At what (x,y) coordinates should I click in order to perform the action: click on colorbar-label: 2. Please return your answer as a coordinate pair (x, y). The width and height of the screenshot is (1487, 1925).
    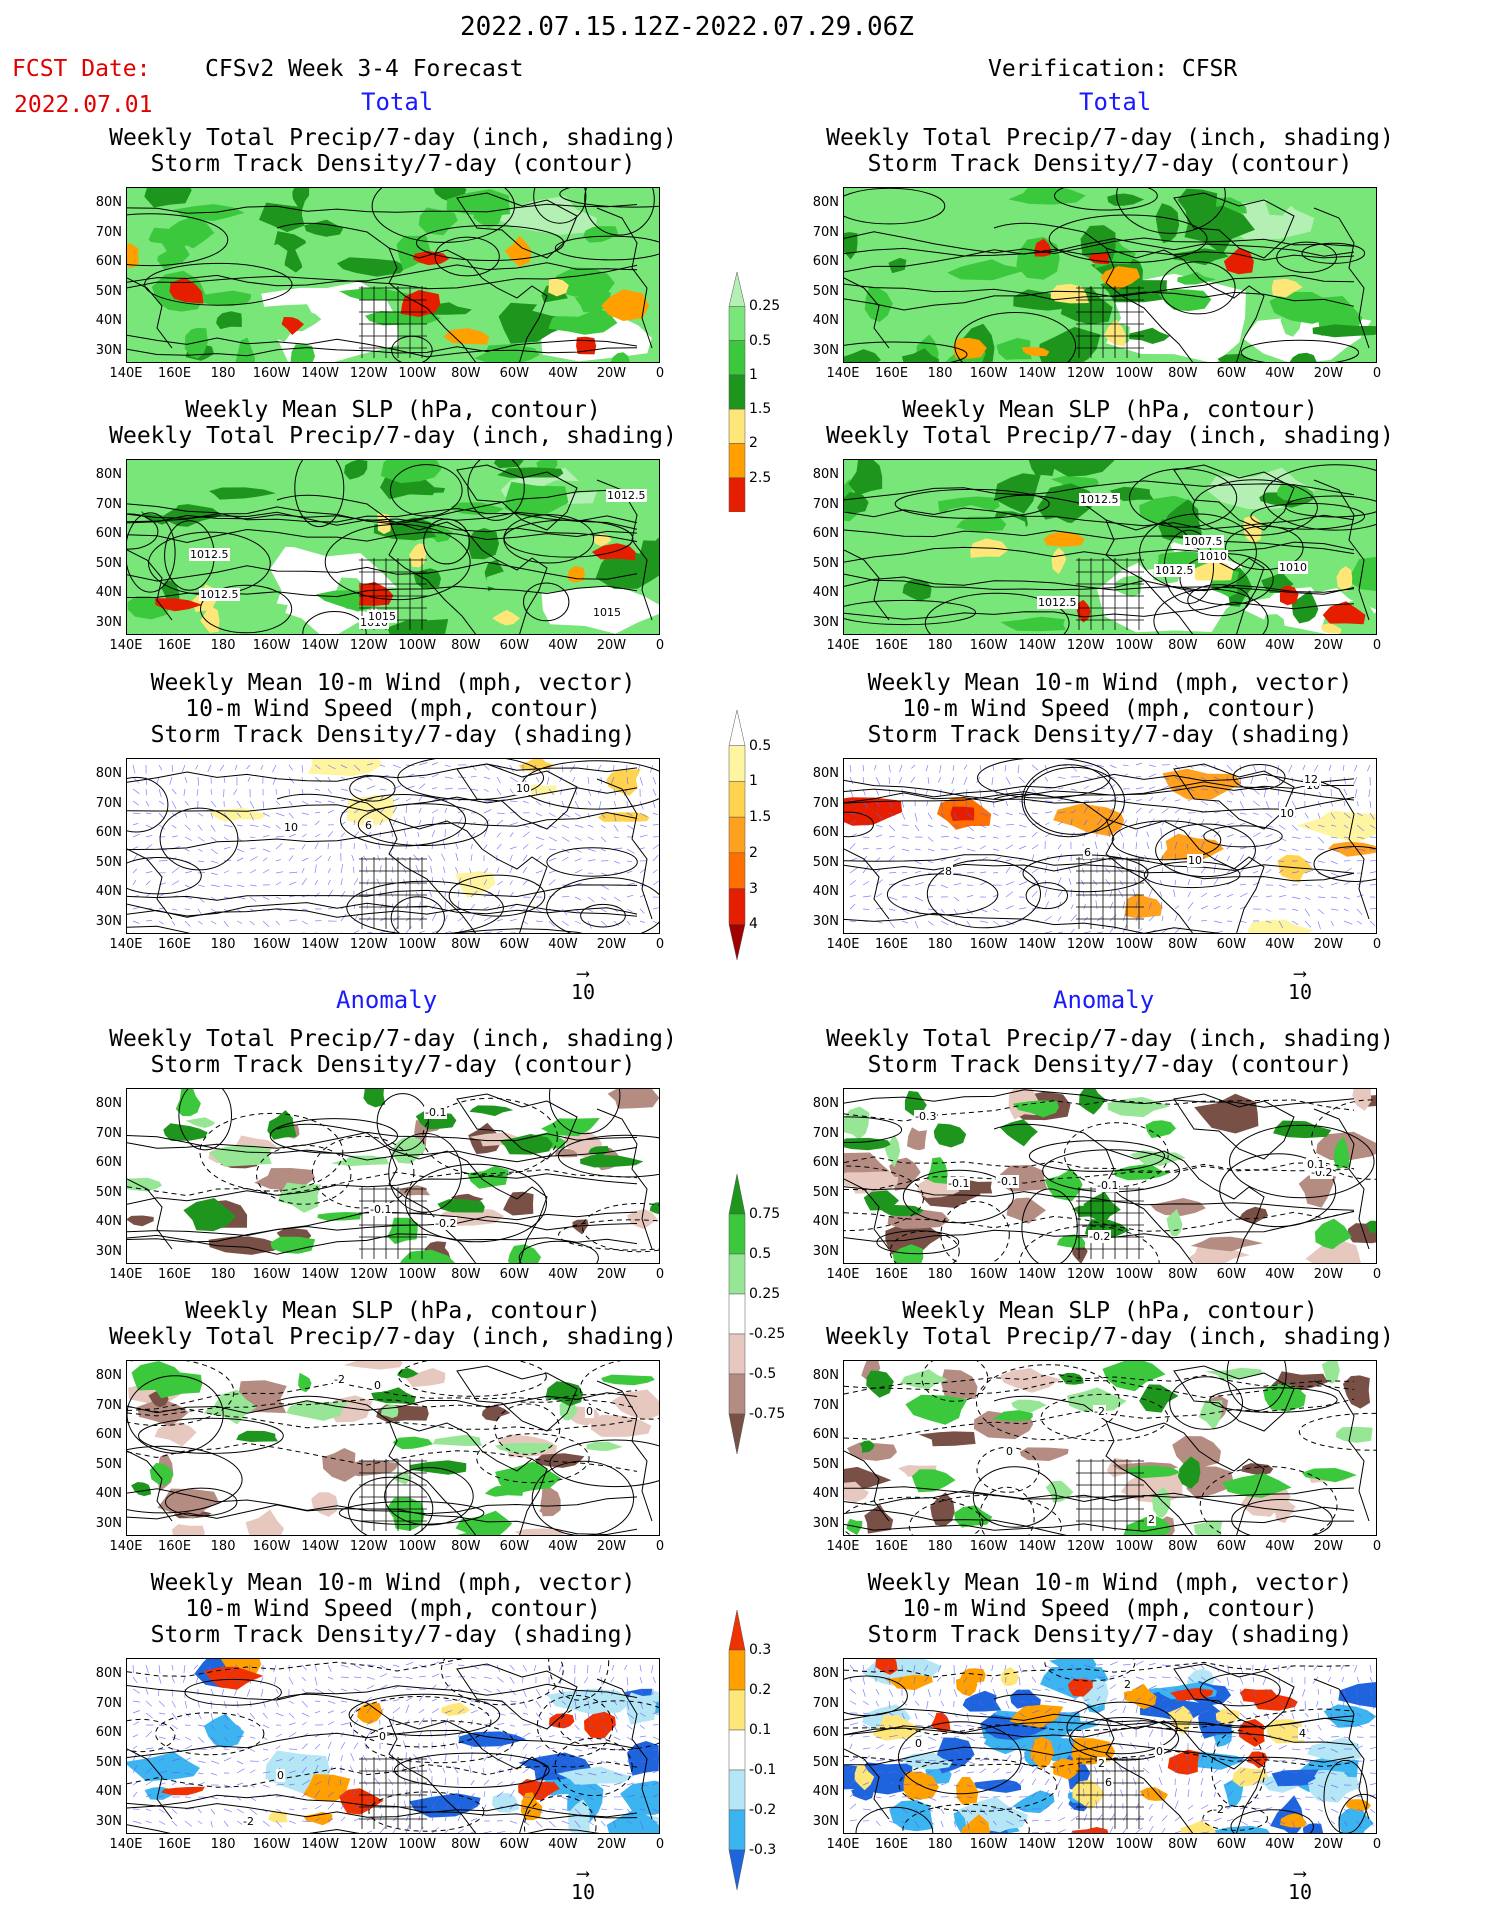
    Looking at the image, I should click on (753, 443).